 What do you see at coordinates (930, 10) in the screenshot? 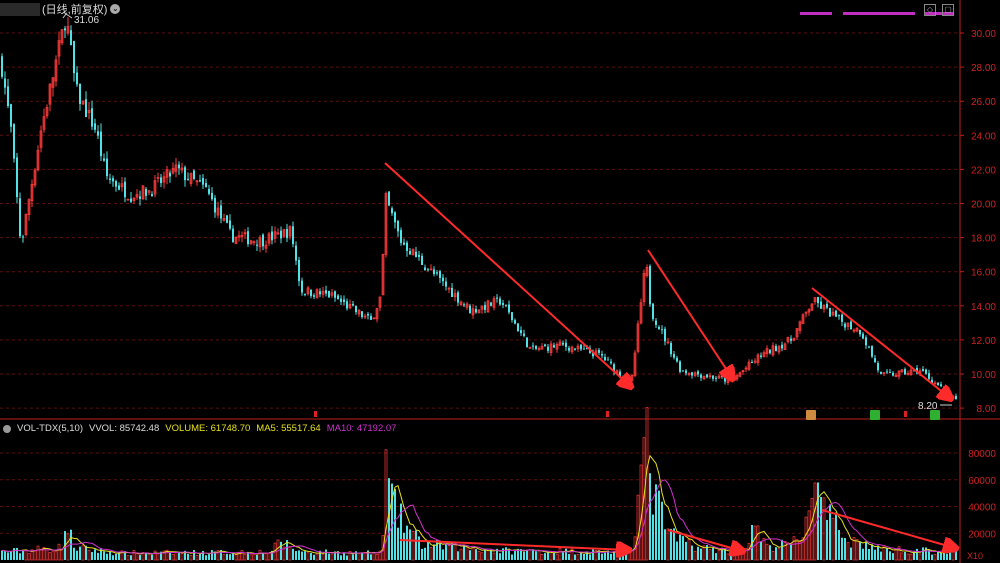
I see `diamond-icon: ◇` at bounding box center [930, 10].